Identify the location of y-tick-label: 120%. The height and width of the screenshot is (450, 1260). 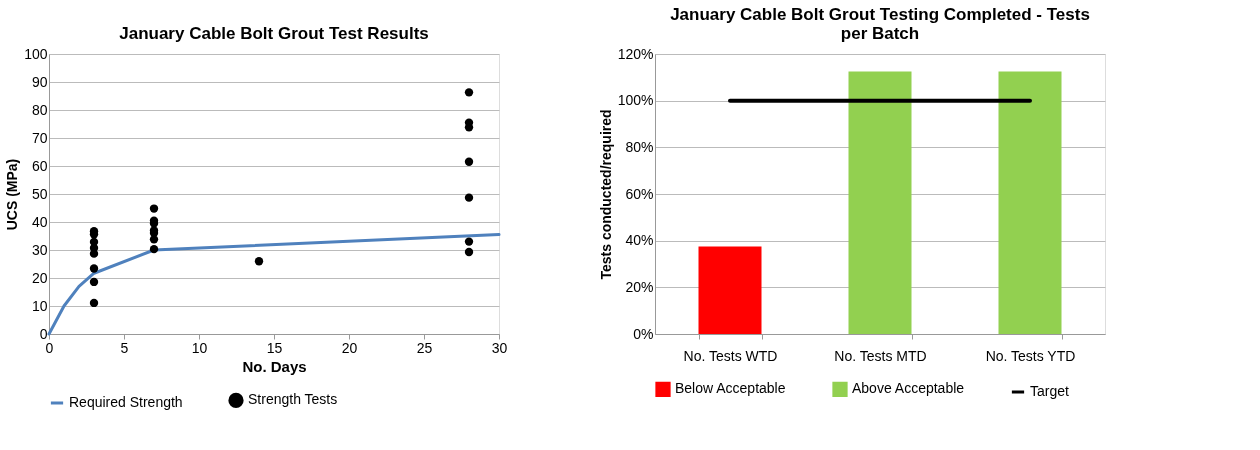
(635, 53).